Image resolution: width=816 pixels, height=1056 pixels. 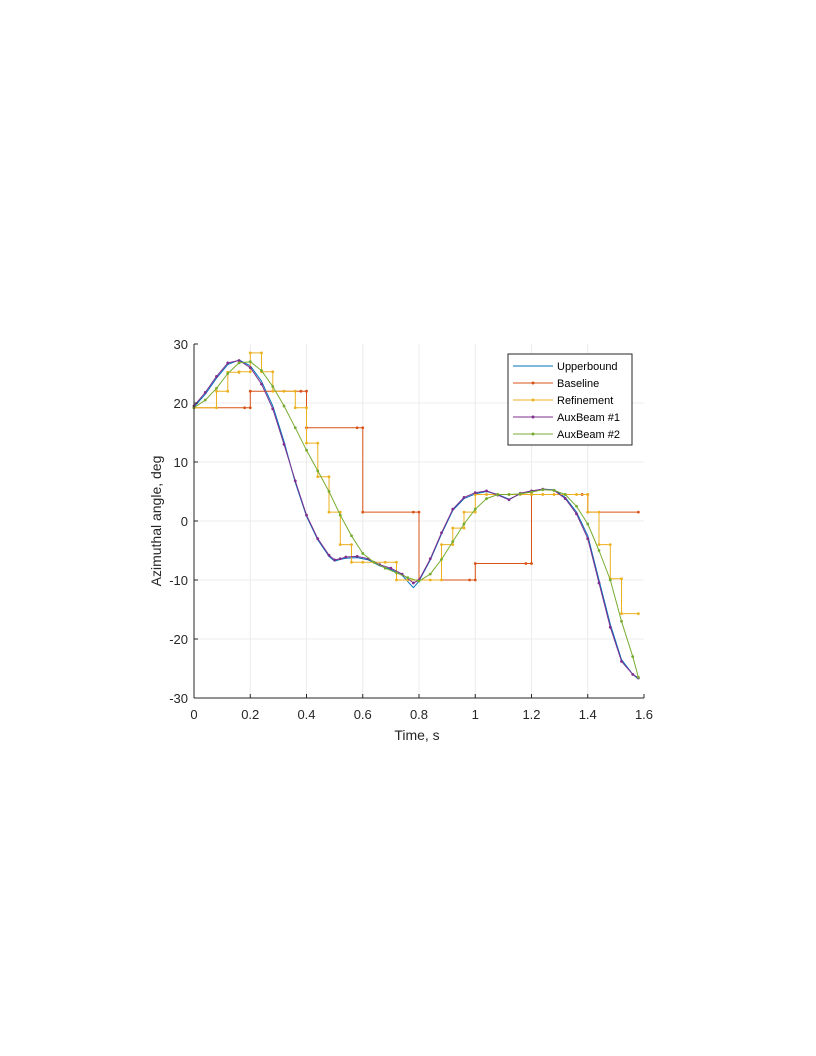 I want to click on legend-label: AuxBeam #2, so click(x=588, y=435).